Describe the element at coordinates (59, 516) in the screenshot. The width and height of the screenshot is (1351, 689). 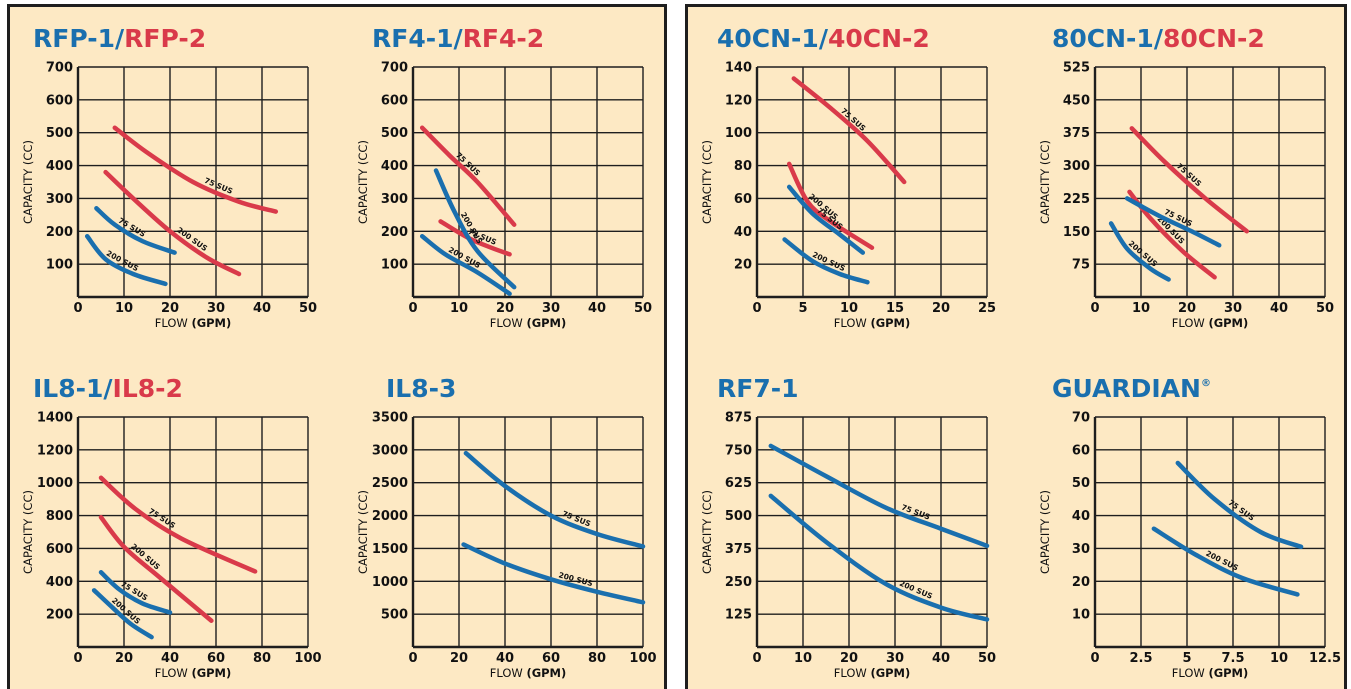
I see `y-tick-label: 800` at that location.